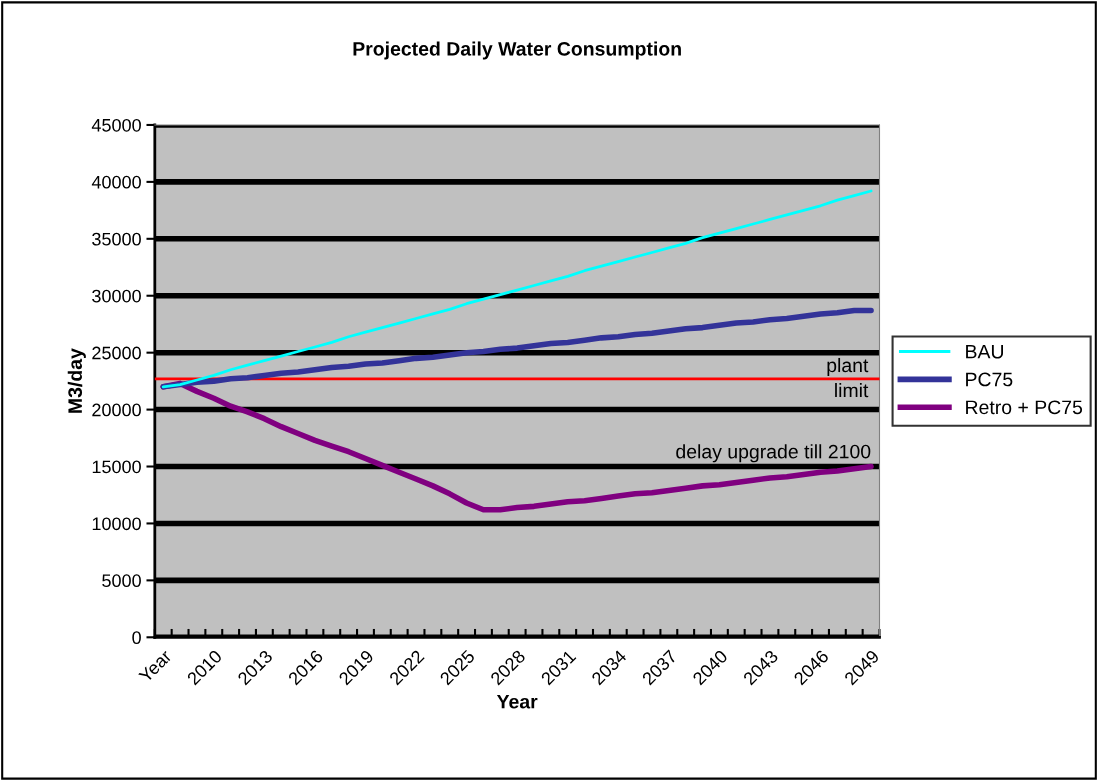  I want to click on y-tick-label: 20000, so click(116, 410).